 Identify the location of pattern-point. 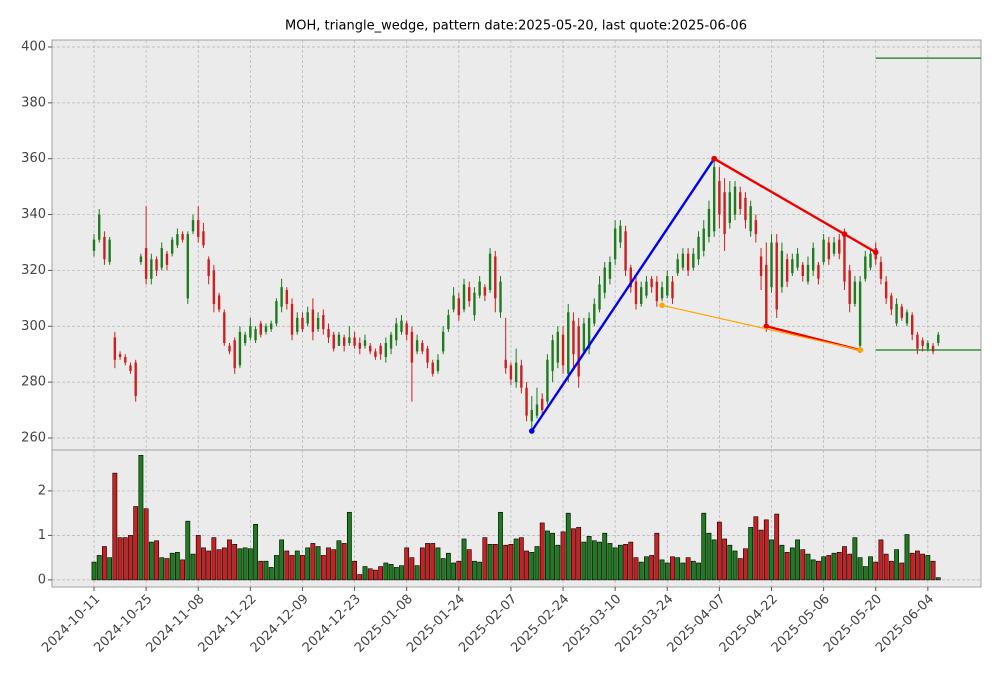
(875, 252).